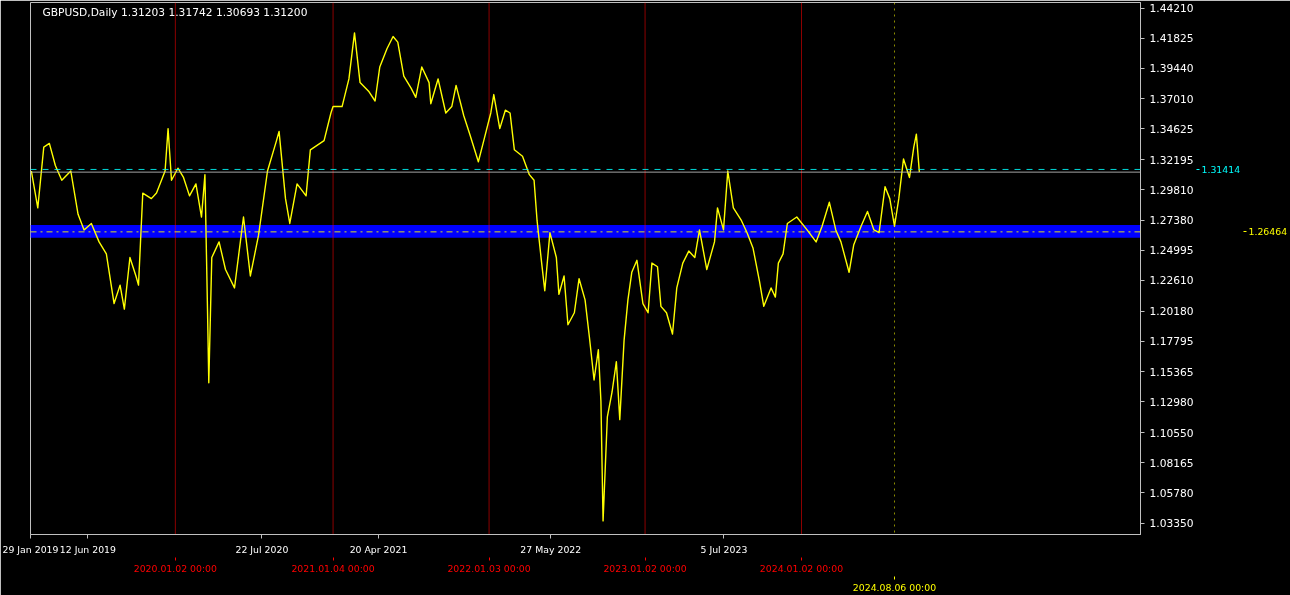  What do you see at coordinates (175, 12) in the screenshot?
I see `chart-title: GBPUSD,Daily 1.31203 1.31742 1.30693 1.31200` at bounding box center [175, 12].